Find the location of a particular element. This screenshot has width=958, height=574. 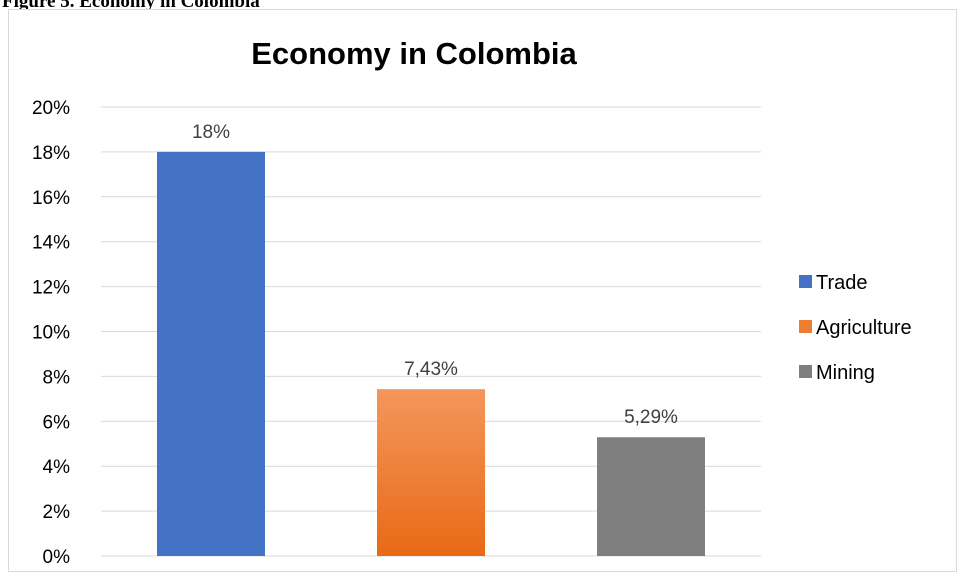

data-label-mining: 5,29% is located at coordinates (651, 417).